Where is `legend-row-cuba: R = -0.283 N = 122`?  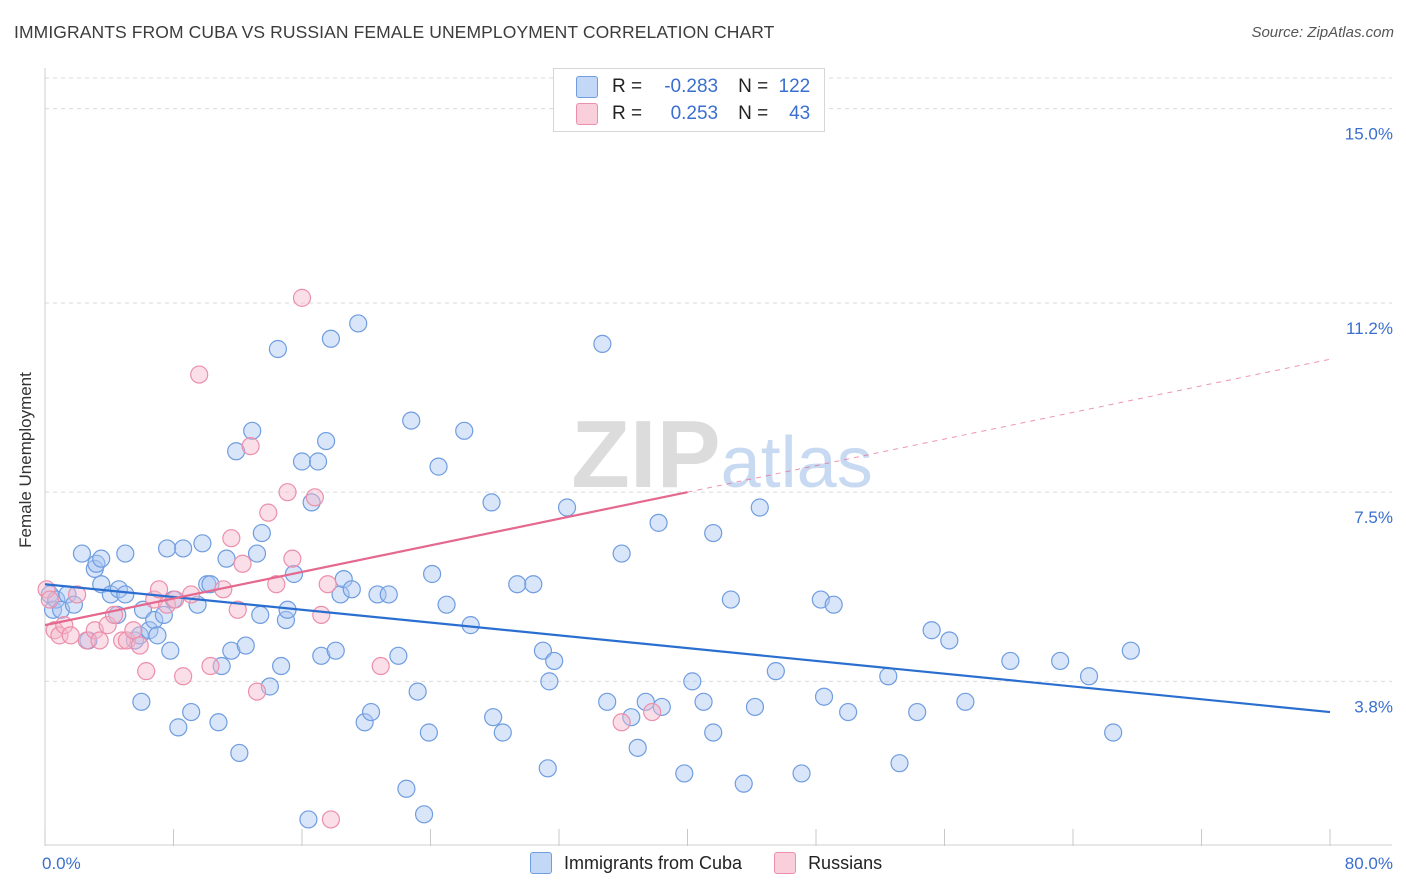 legend-row-cuba: R = -0.283 N = 122 is located at coordinates (693, 87).